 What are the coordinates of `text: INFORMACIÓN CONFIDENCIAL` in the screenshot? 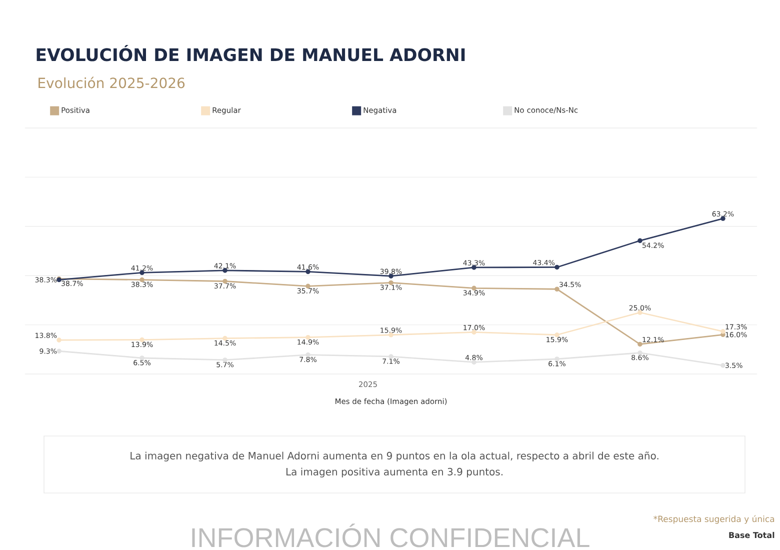 It's located at (391, 536).